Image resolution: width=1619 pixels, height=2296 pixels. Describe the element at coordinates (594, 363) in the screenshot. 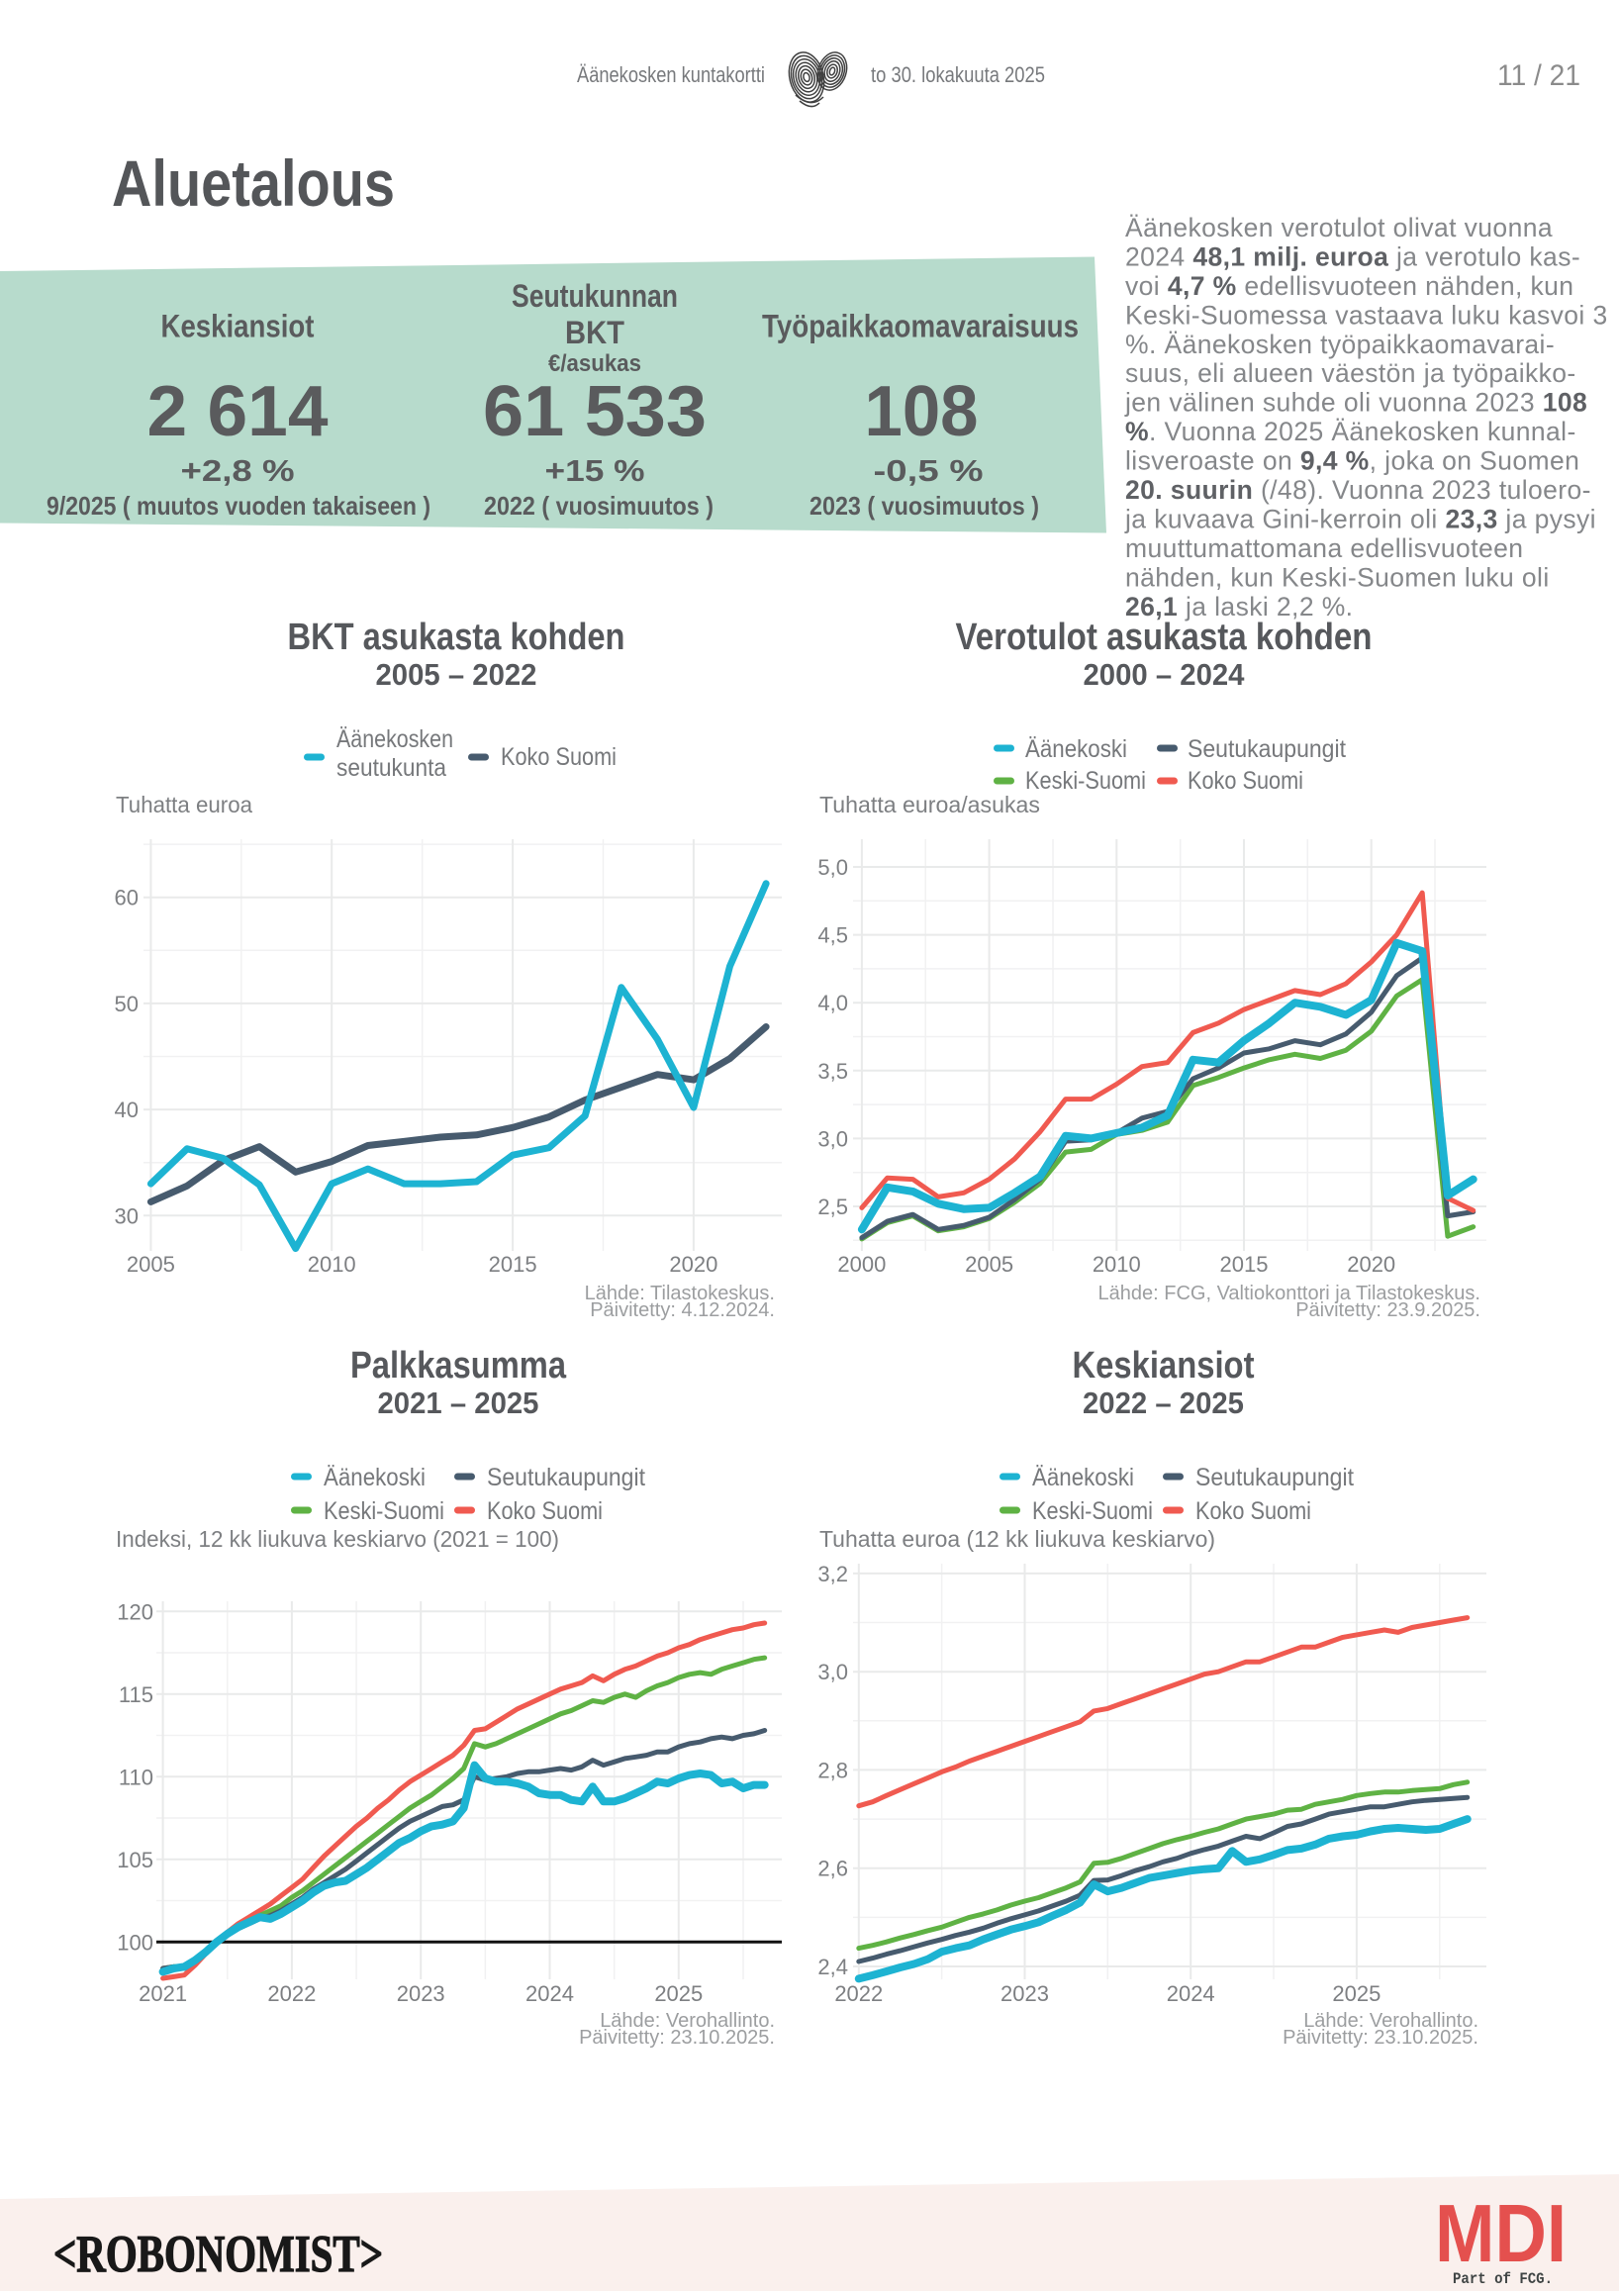

I see `svg-text: €/asukas` at that location.